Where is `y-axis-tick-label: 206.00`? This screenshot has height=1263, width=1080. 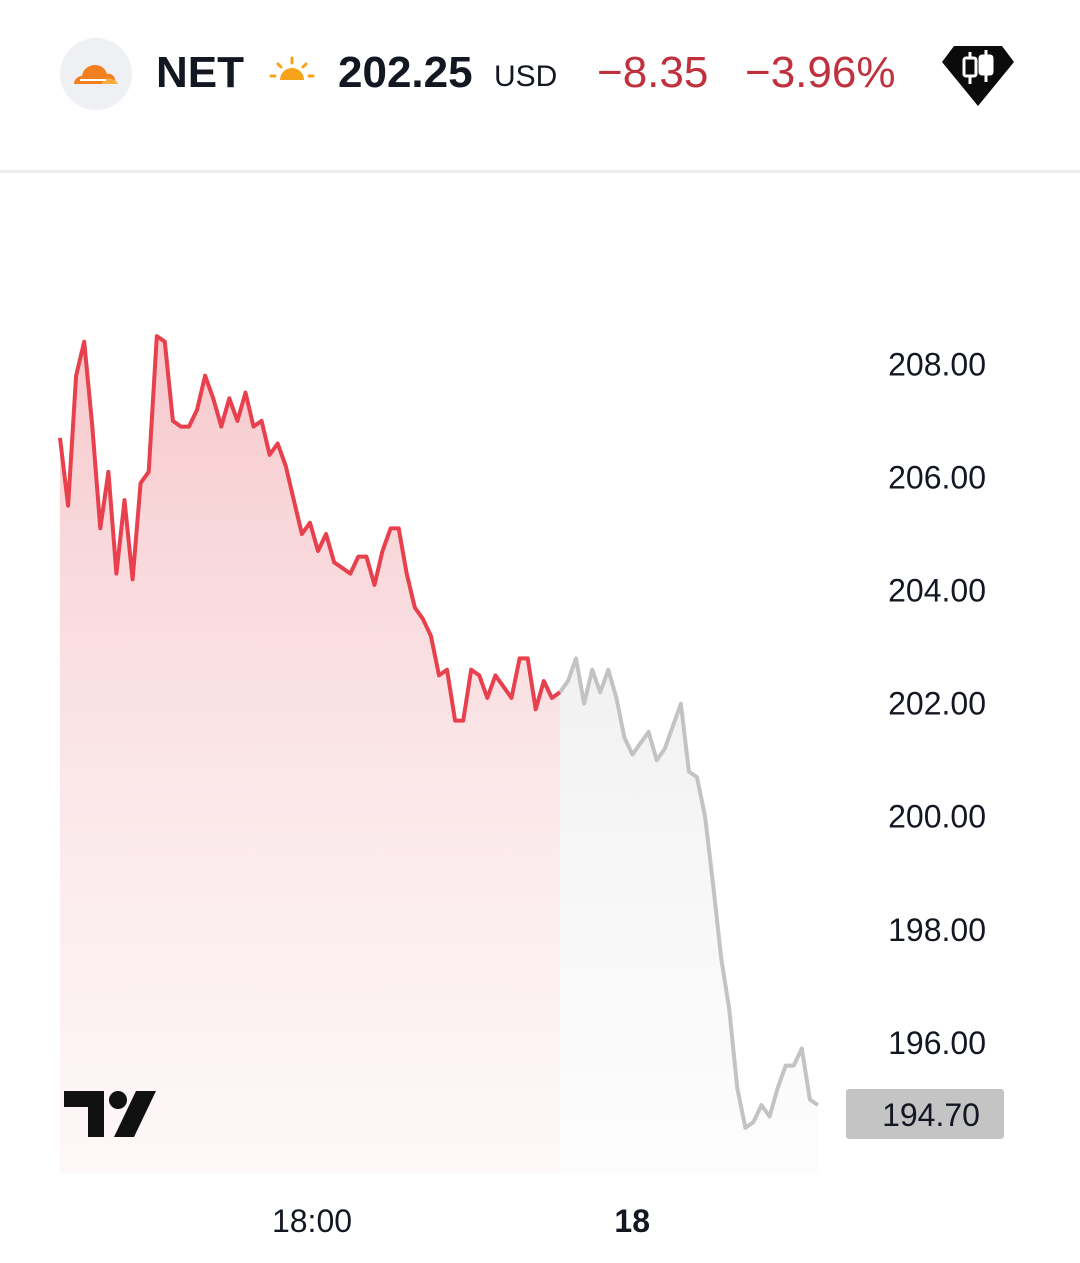 y-axis-tick-label: 206.00 is located at coordinates (937, 478).